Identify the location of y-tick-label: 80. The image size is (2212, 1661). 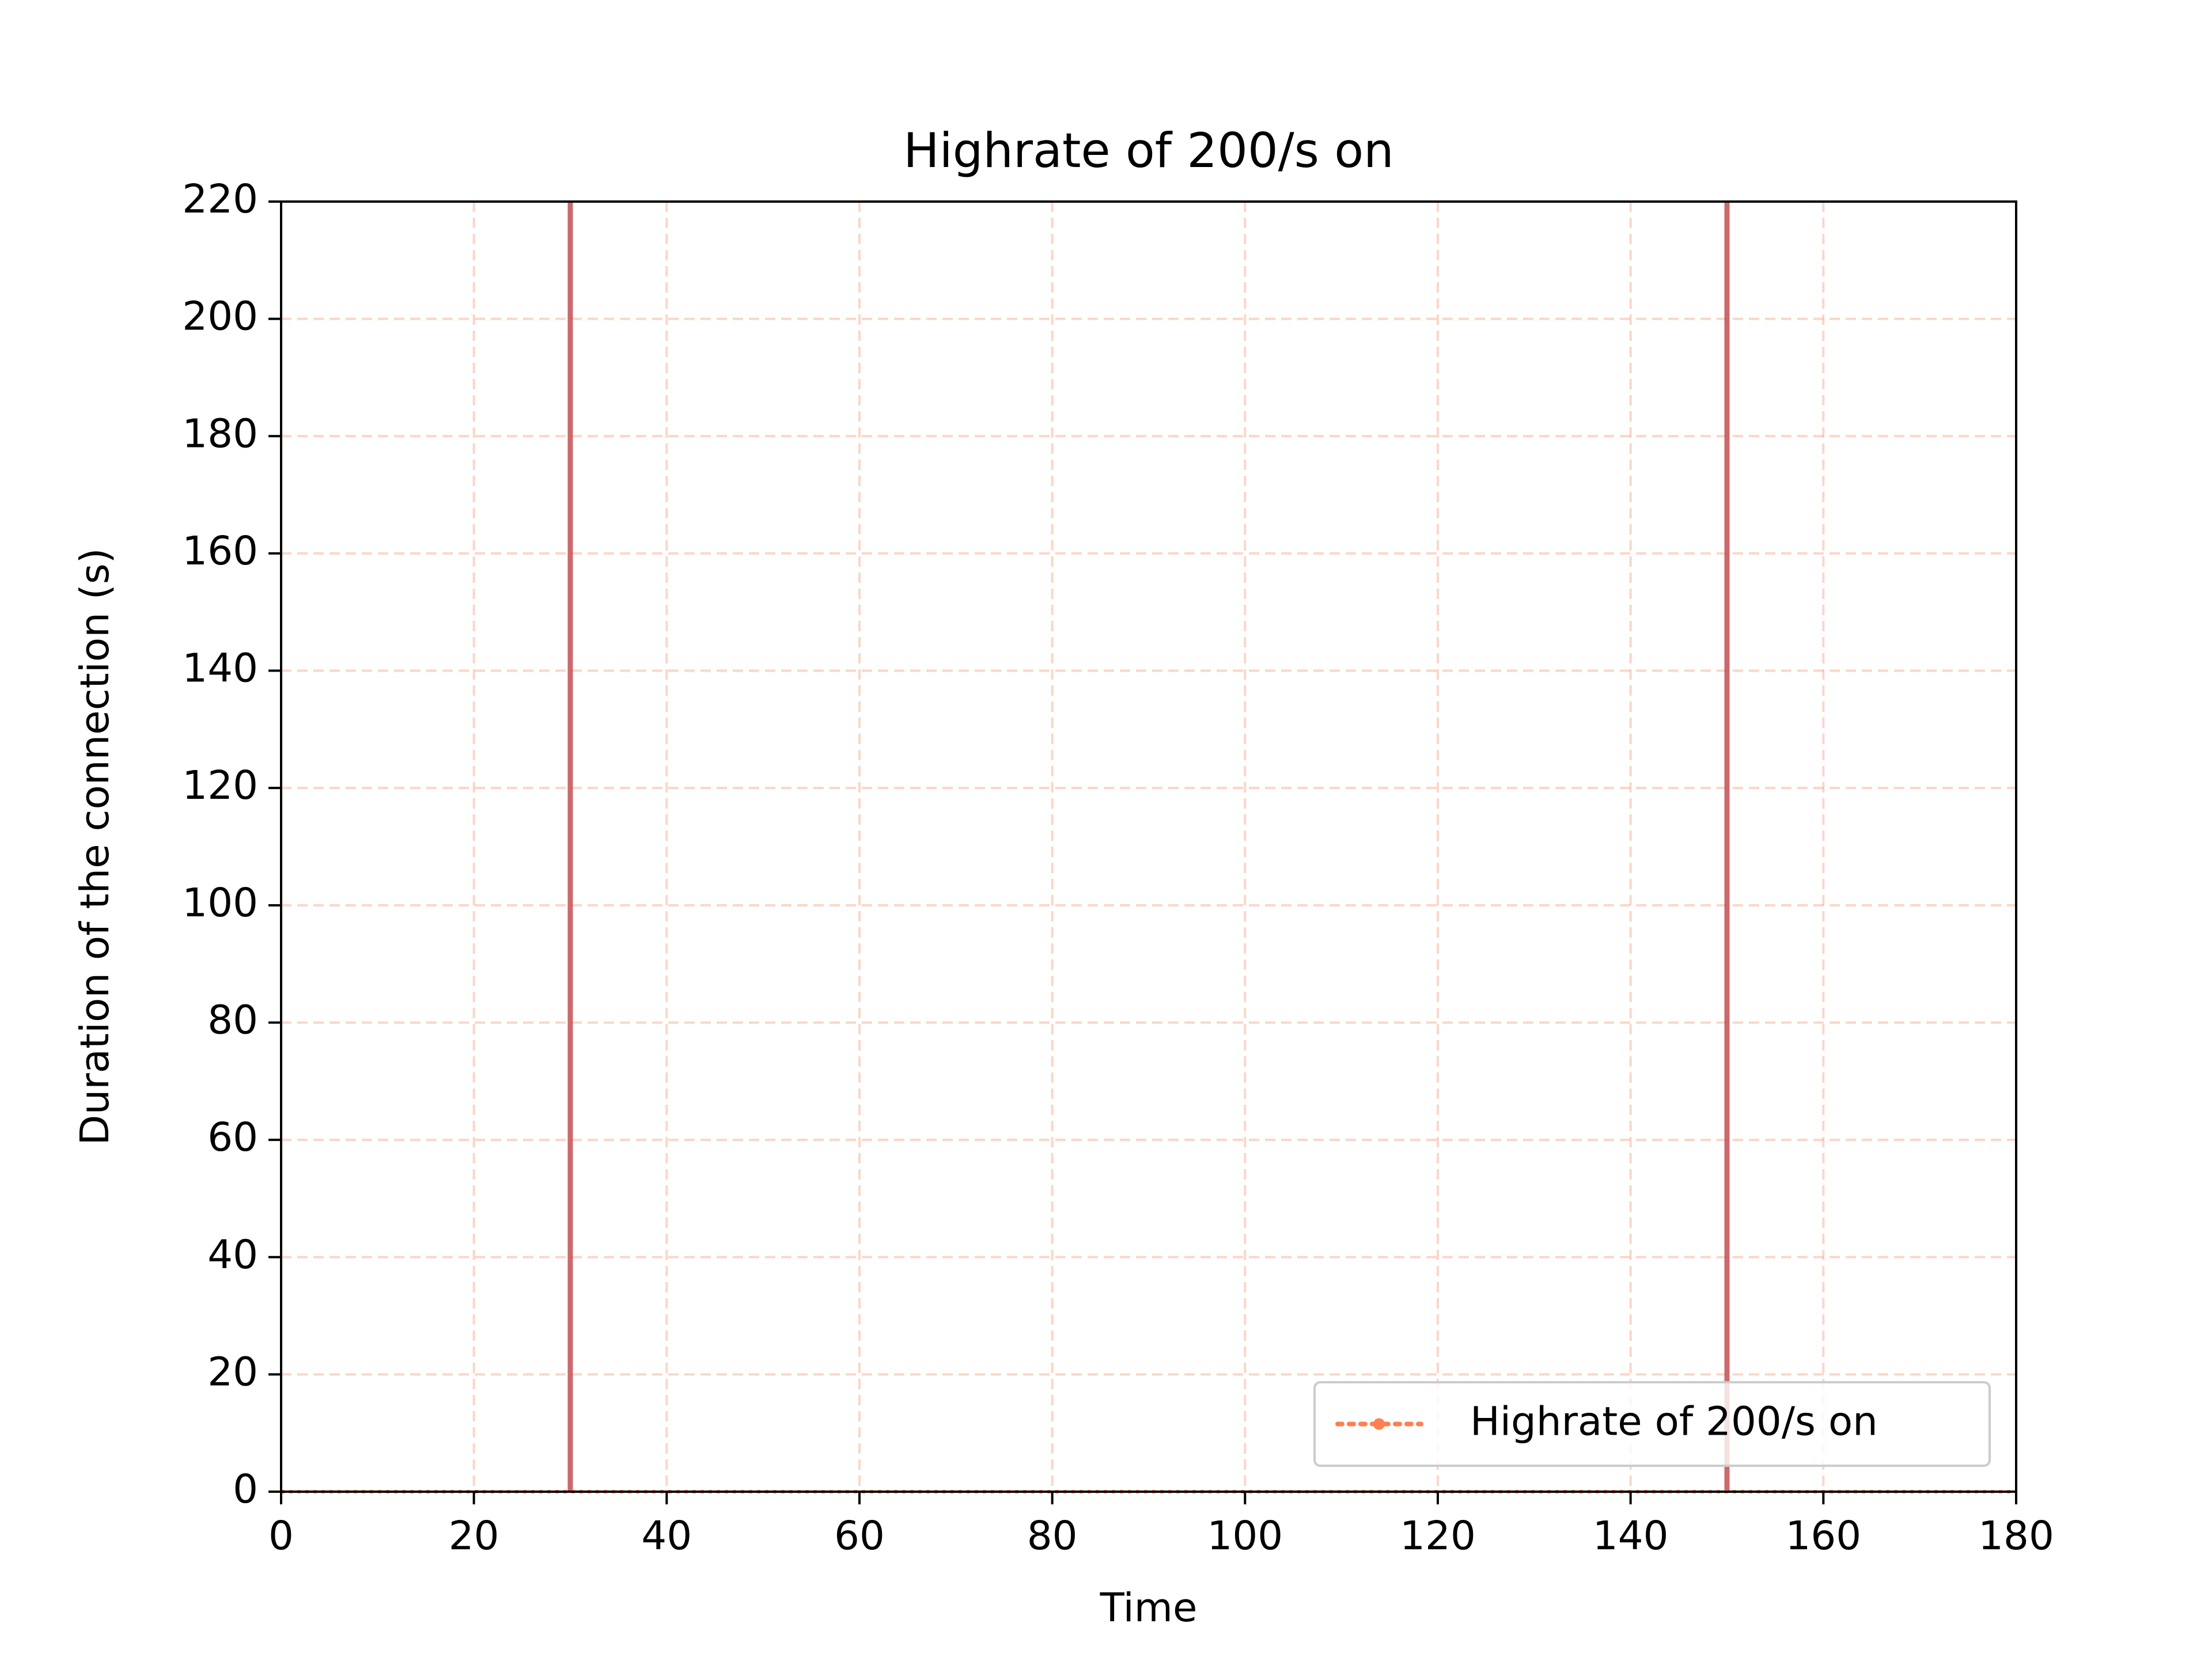
(232, 1020).